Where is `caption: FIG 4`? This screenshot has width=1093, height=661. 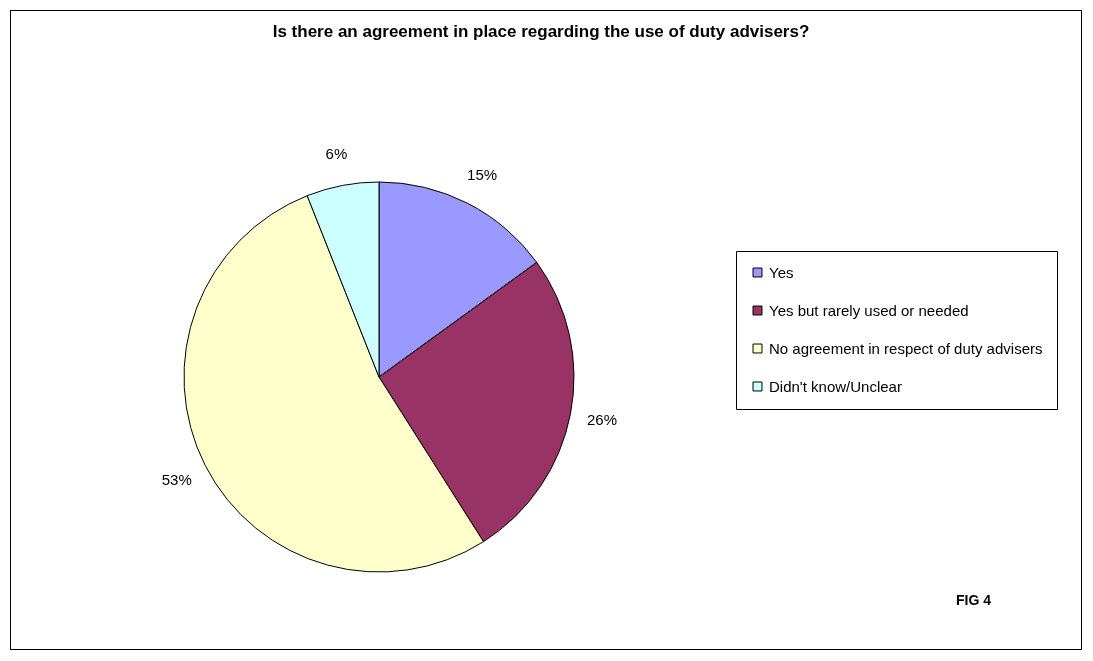
caption: FIG 4 is located at coordinates (974, 600).